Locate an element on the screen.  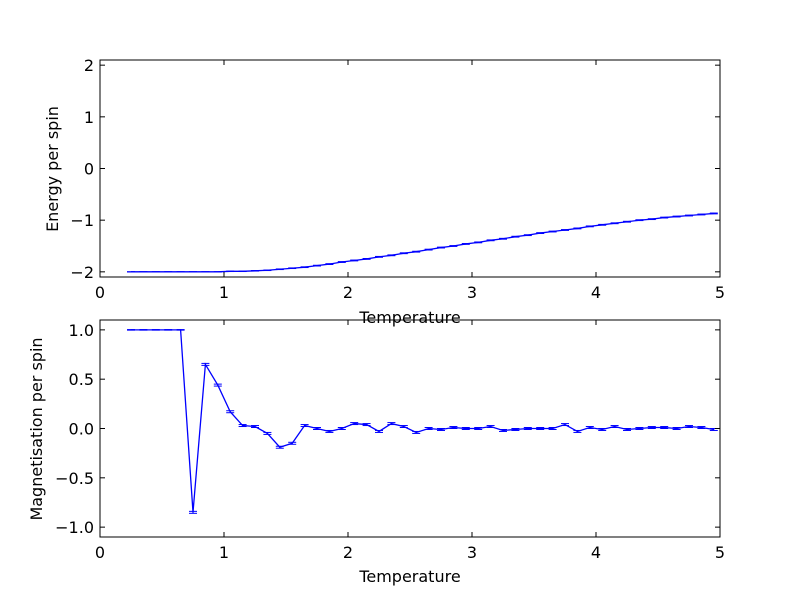
energy-ytick-label: −2 is located at coordinates (82, 272).